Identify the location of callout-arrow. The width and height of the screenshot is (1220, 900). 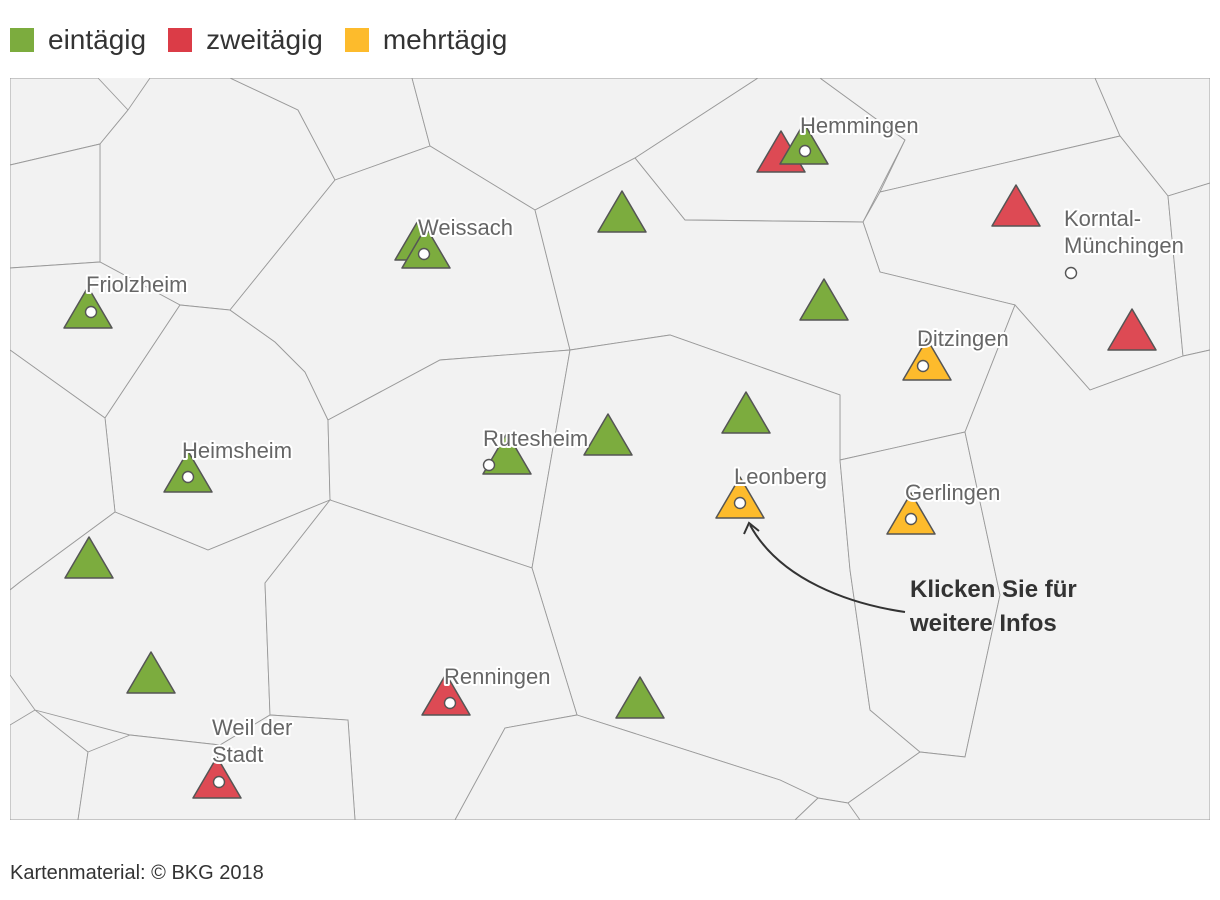
(827, 568).